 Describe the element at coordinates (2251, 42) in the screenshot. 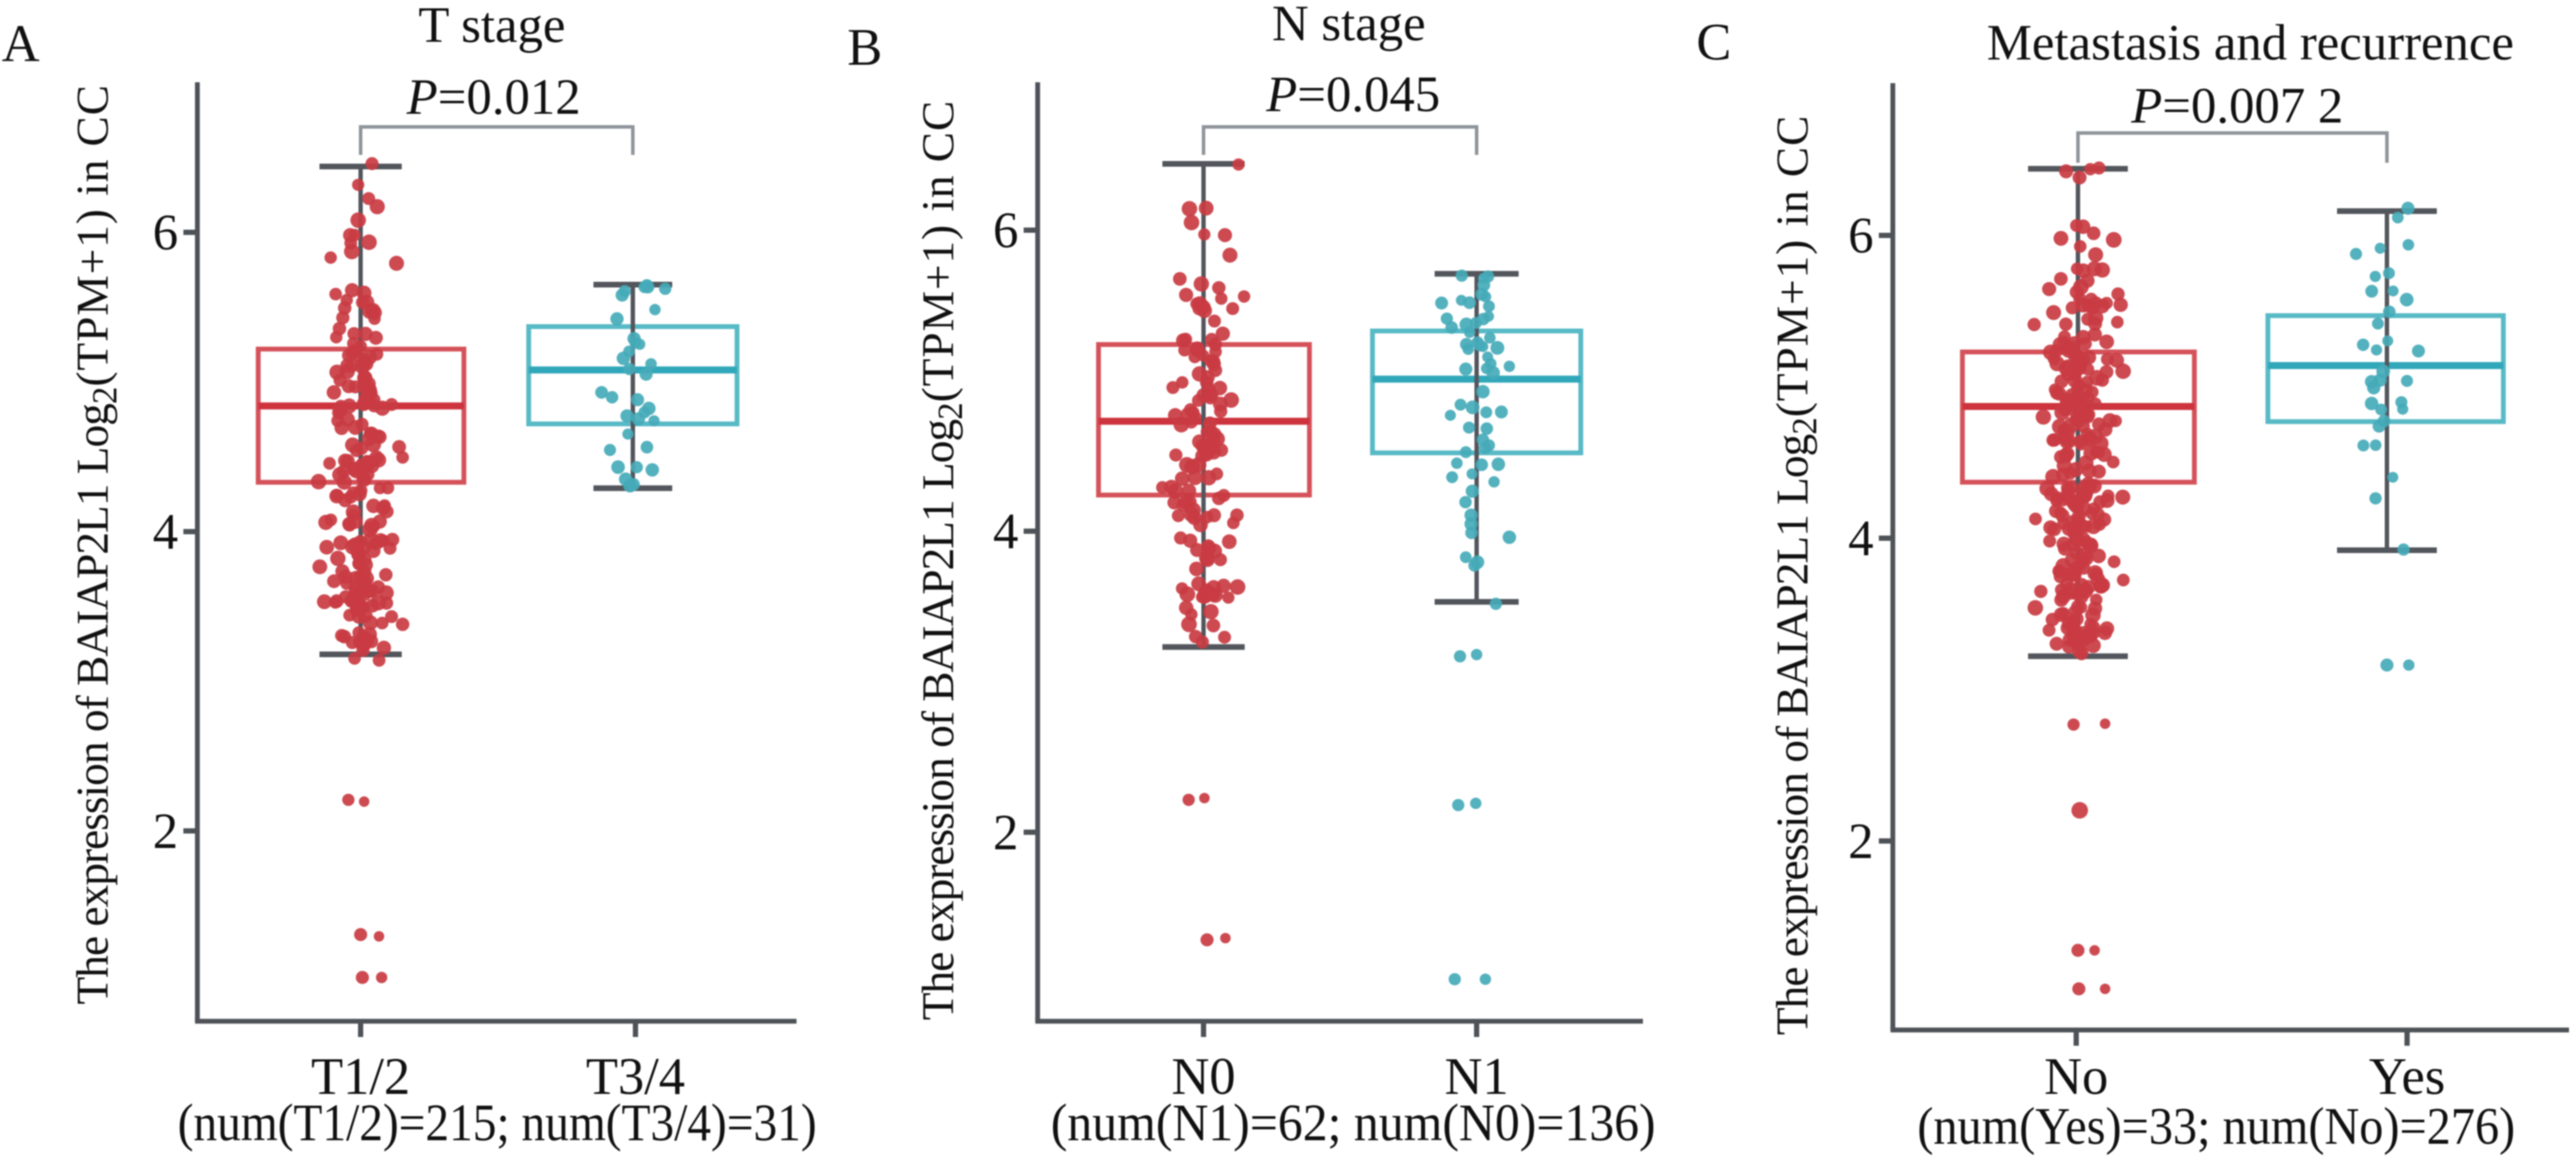

I see `svg-text: Metastasis and recurrence` at that location.